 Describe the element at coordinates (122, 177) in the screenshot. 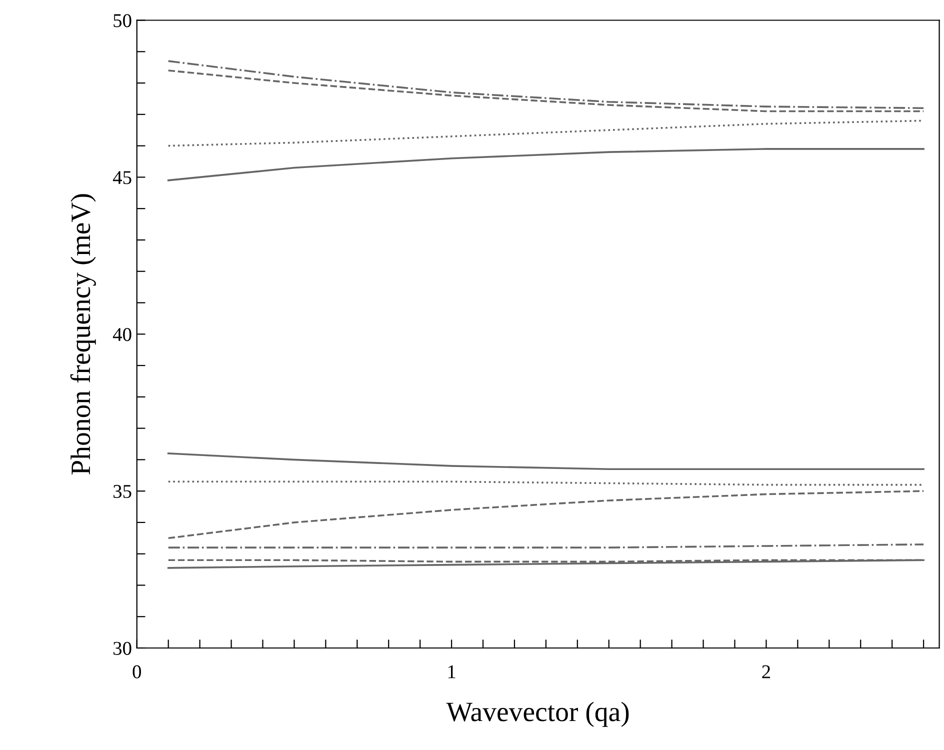

I see `y-tick-label: 45` at that location.